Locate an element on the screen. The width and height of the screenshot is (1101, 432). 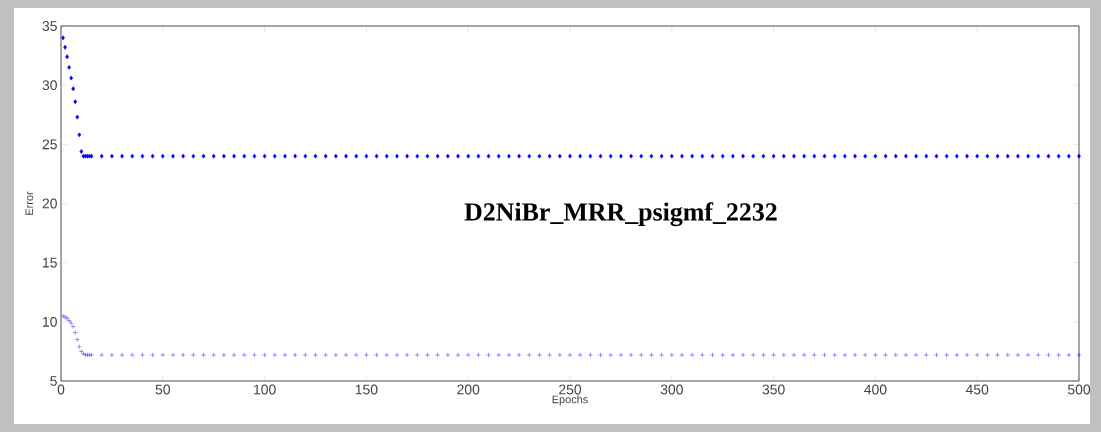
x-tick-label: 400 is located at coordinates (875, 389).